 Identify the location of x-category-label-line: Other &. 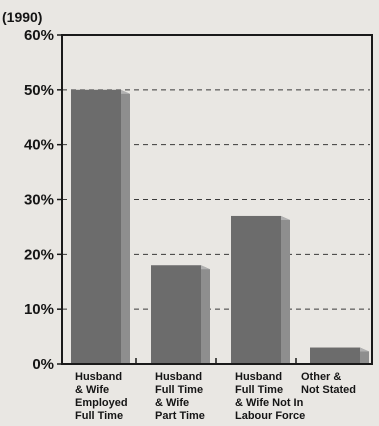
(321, 377).